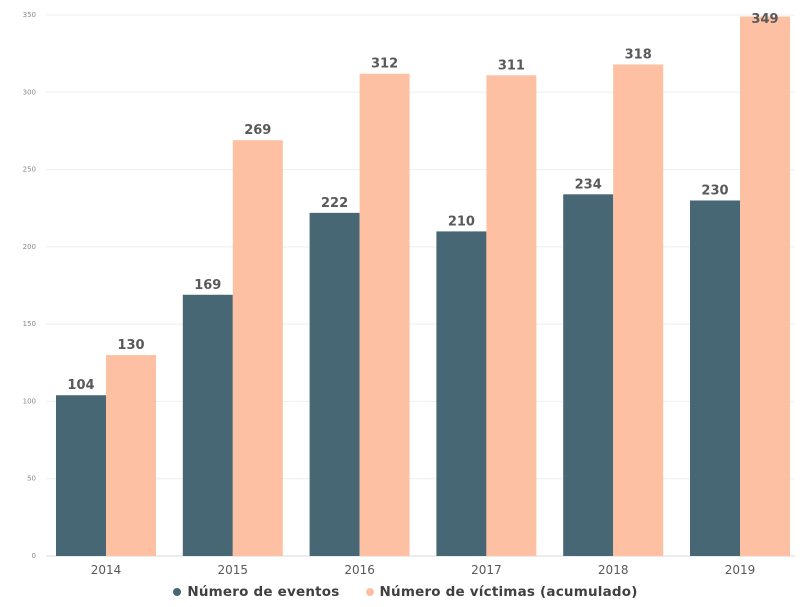 The width and height of the screenshot is (811, 607). I want to click on x-axis-ticks: 2014 2015 2016 2017 2018 2019, so click(423, 570).